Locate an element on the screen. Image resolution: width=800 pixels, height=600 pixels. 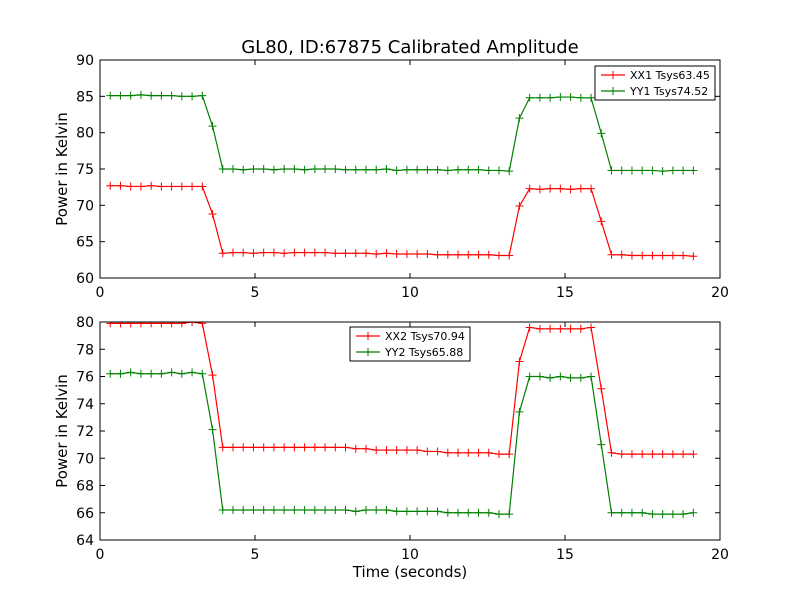
y-tick-label: 75 is located at coordinates (85, 170).